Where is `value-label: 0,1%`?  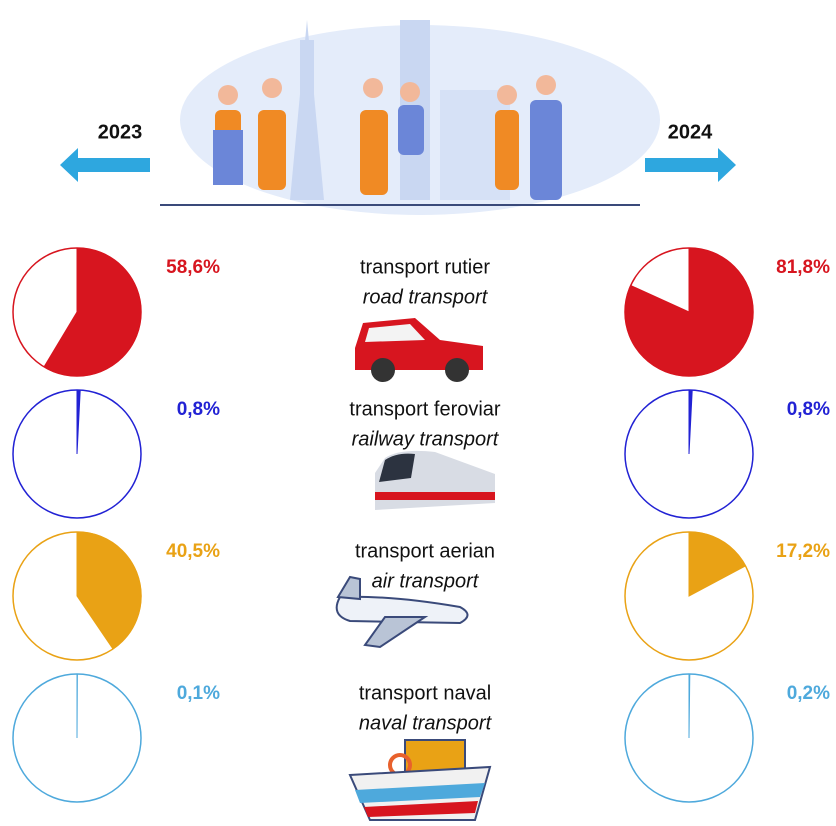
value-label: 0,1% is located at coordinates (198, 693).